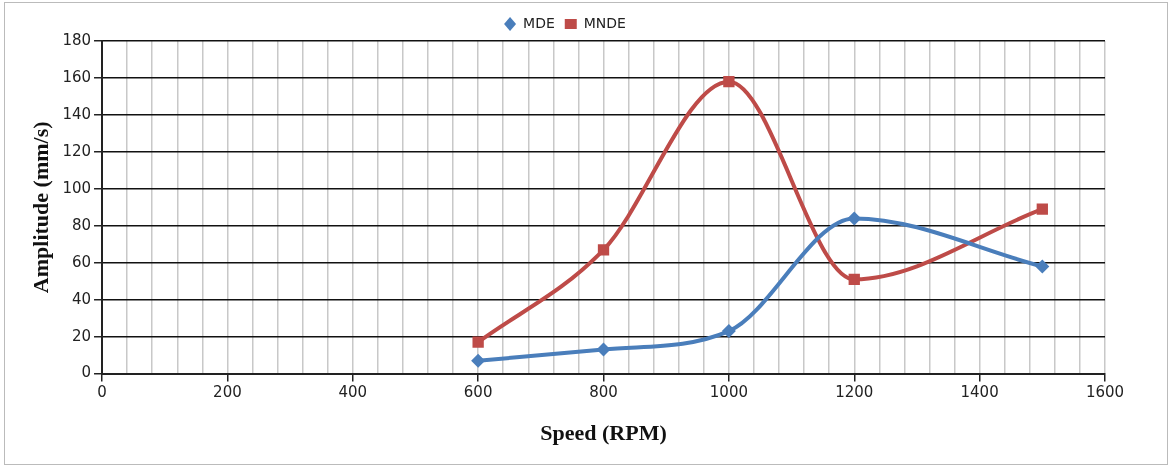 Image resolution: width=1172 pixels, height=467 pixels. I want to click on y-tick-label: 80, so click(81, 224).